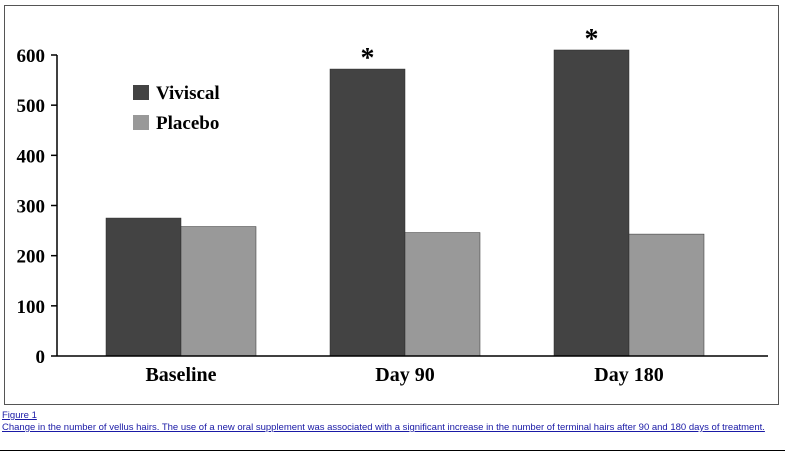 This screenshot has width=785, height=452. What do you see at coordinates (31, 207) in the screenshot?
I see `y-tick-label: 300` at bounding box center [31, 207].